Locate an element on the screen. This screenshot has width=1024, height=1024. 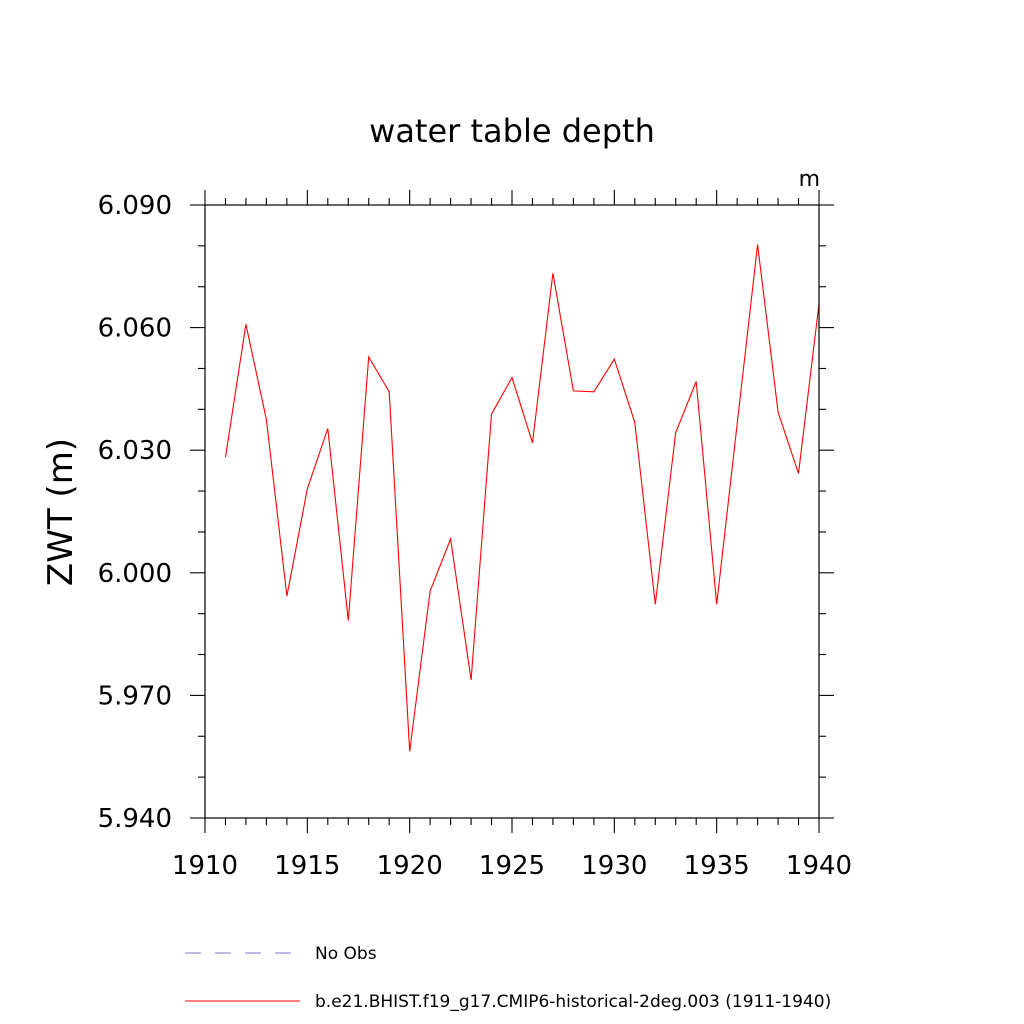
x-tick-label: 1915 is located at coordinates (307, 866).